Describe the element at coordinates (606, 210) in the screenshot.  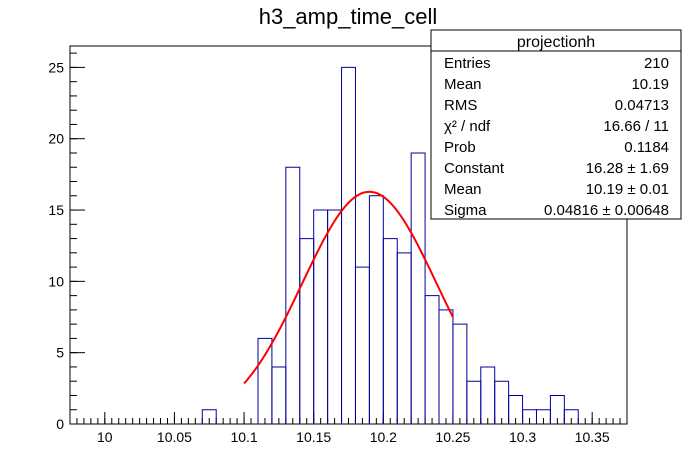
I see `stats-row-value: 0.04816 ± 0.00648` at that location.